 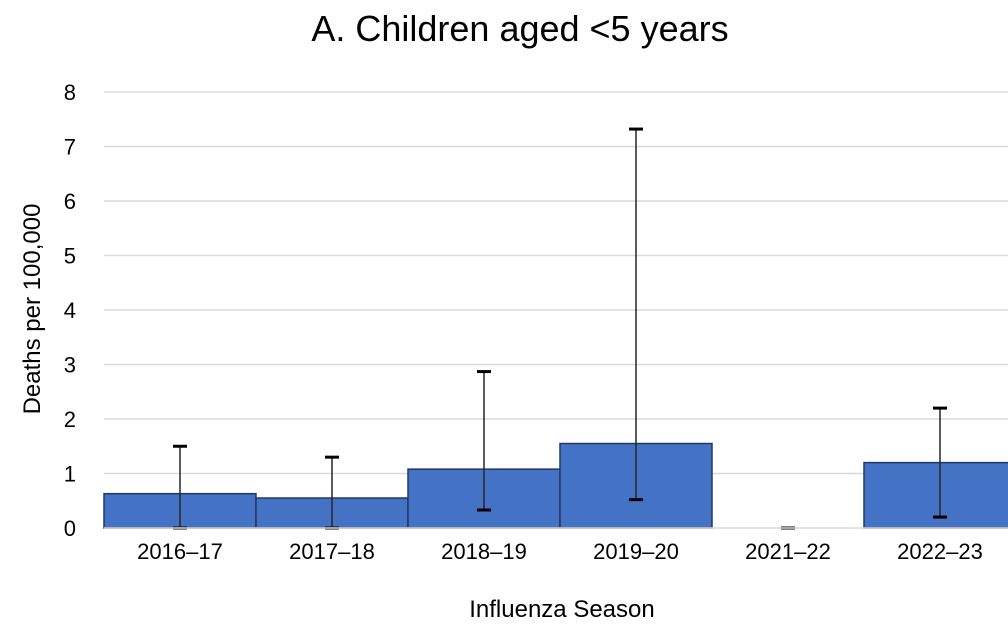 What do you see at coordinates (70, 92) in the screenshot?
I see `y-tick-label: 8` at bounding box center [70, 92].